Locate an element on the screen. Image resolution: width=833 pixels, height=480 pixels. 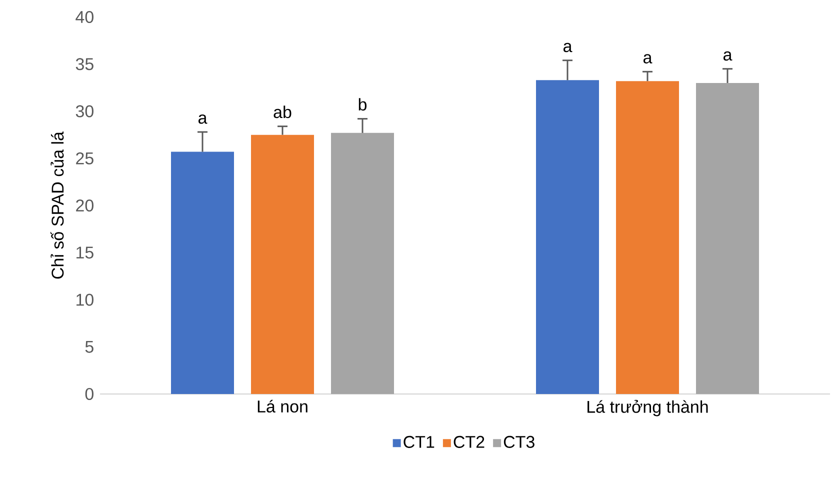
x-tick-label: Lá trưởng thành is located at coordinates (648, 408).